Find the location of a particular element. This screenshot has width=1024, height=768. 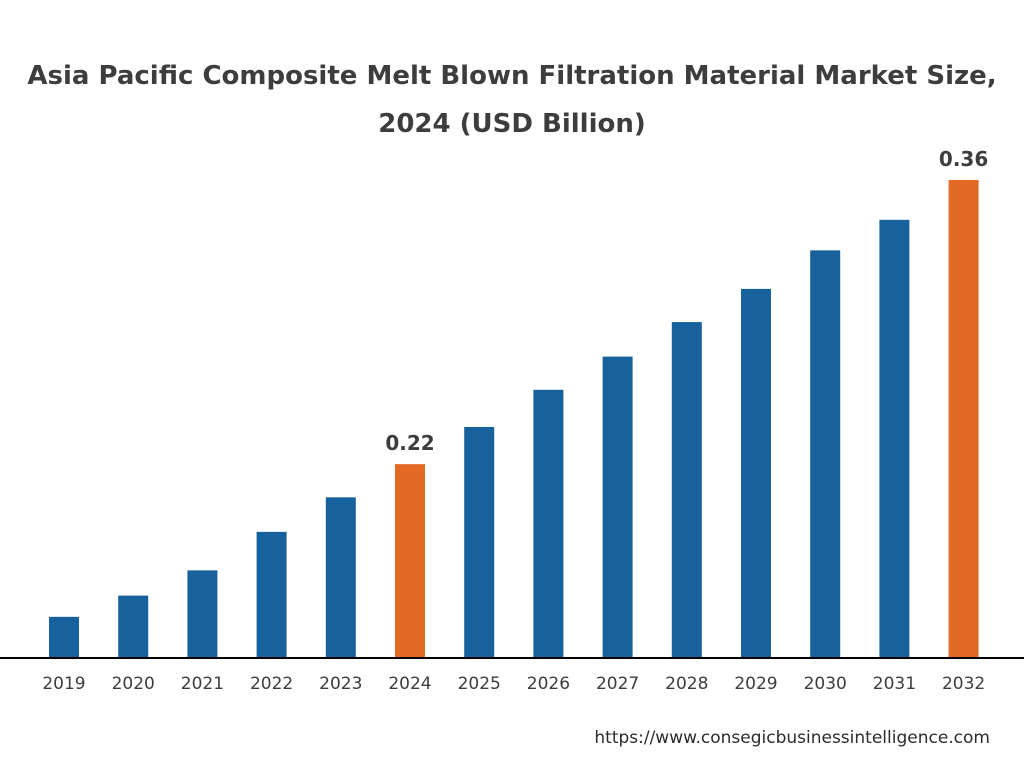

bar-2028 is located at coordinates (686, 490).